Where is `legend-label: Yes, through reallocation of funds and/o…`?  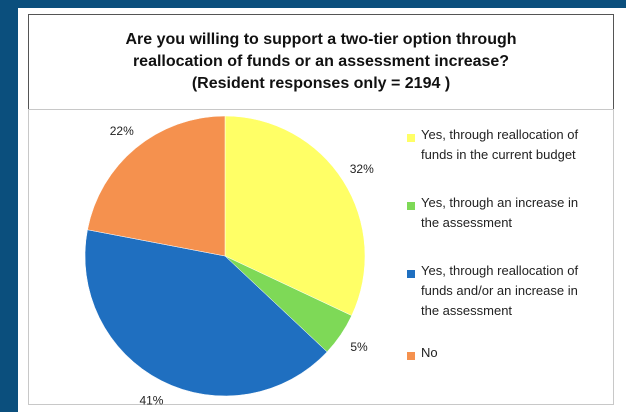 legend-label: Yes, through reallocation of funds and/o… is located at coordinates (500, 290).